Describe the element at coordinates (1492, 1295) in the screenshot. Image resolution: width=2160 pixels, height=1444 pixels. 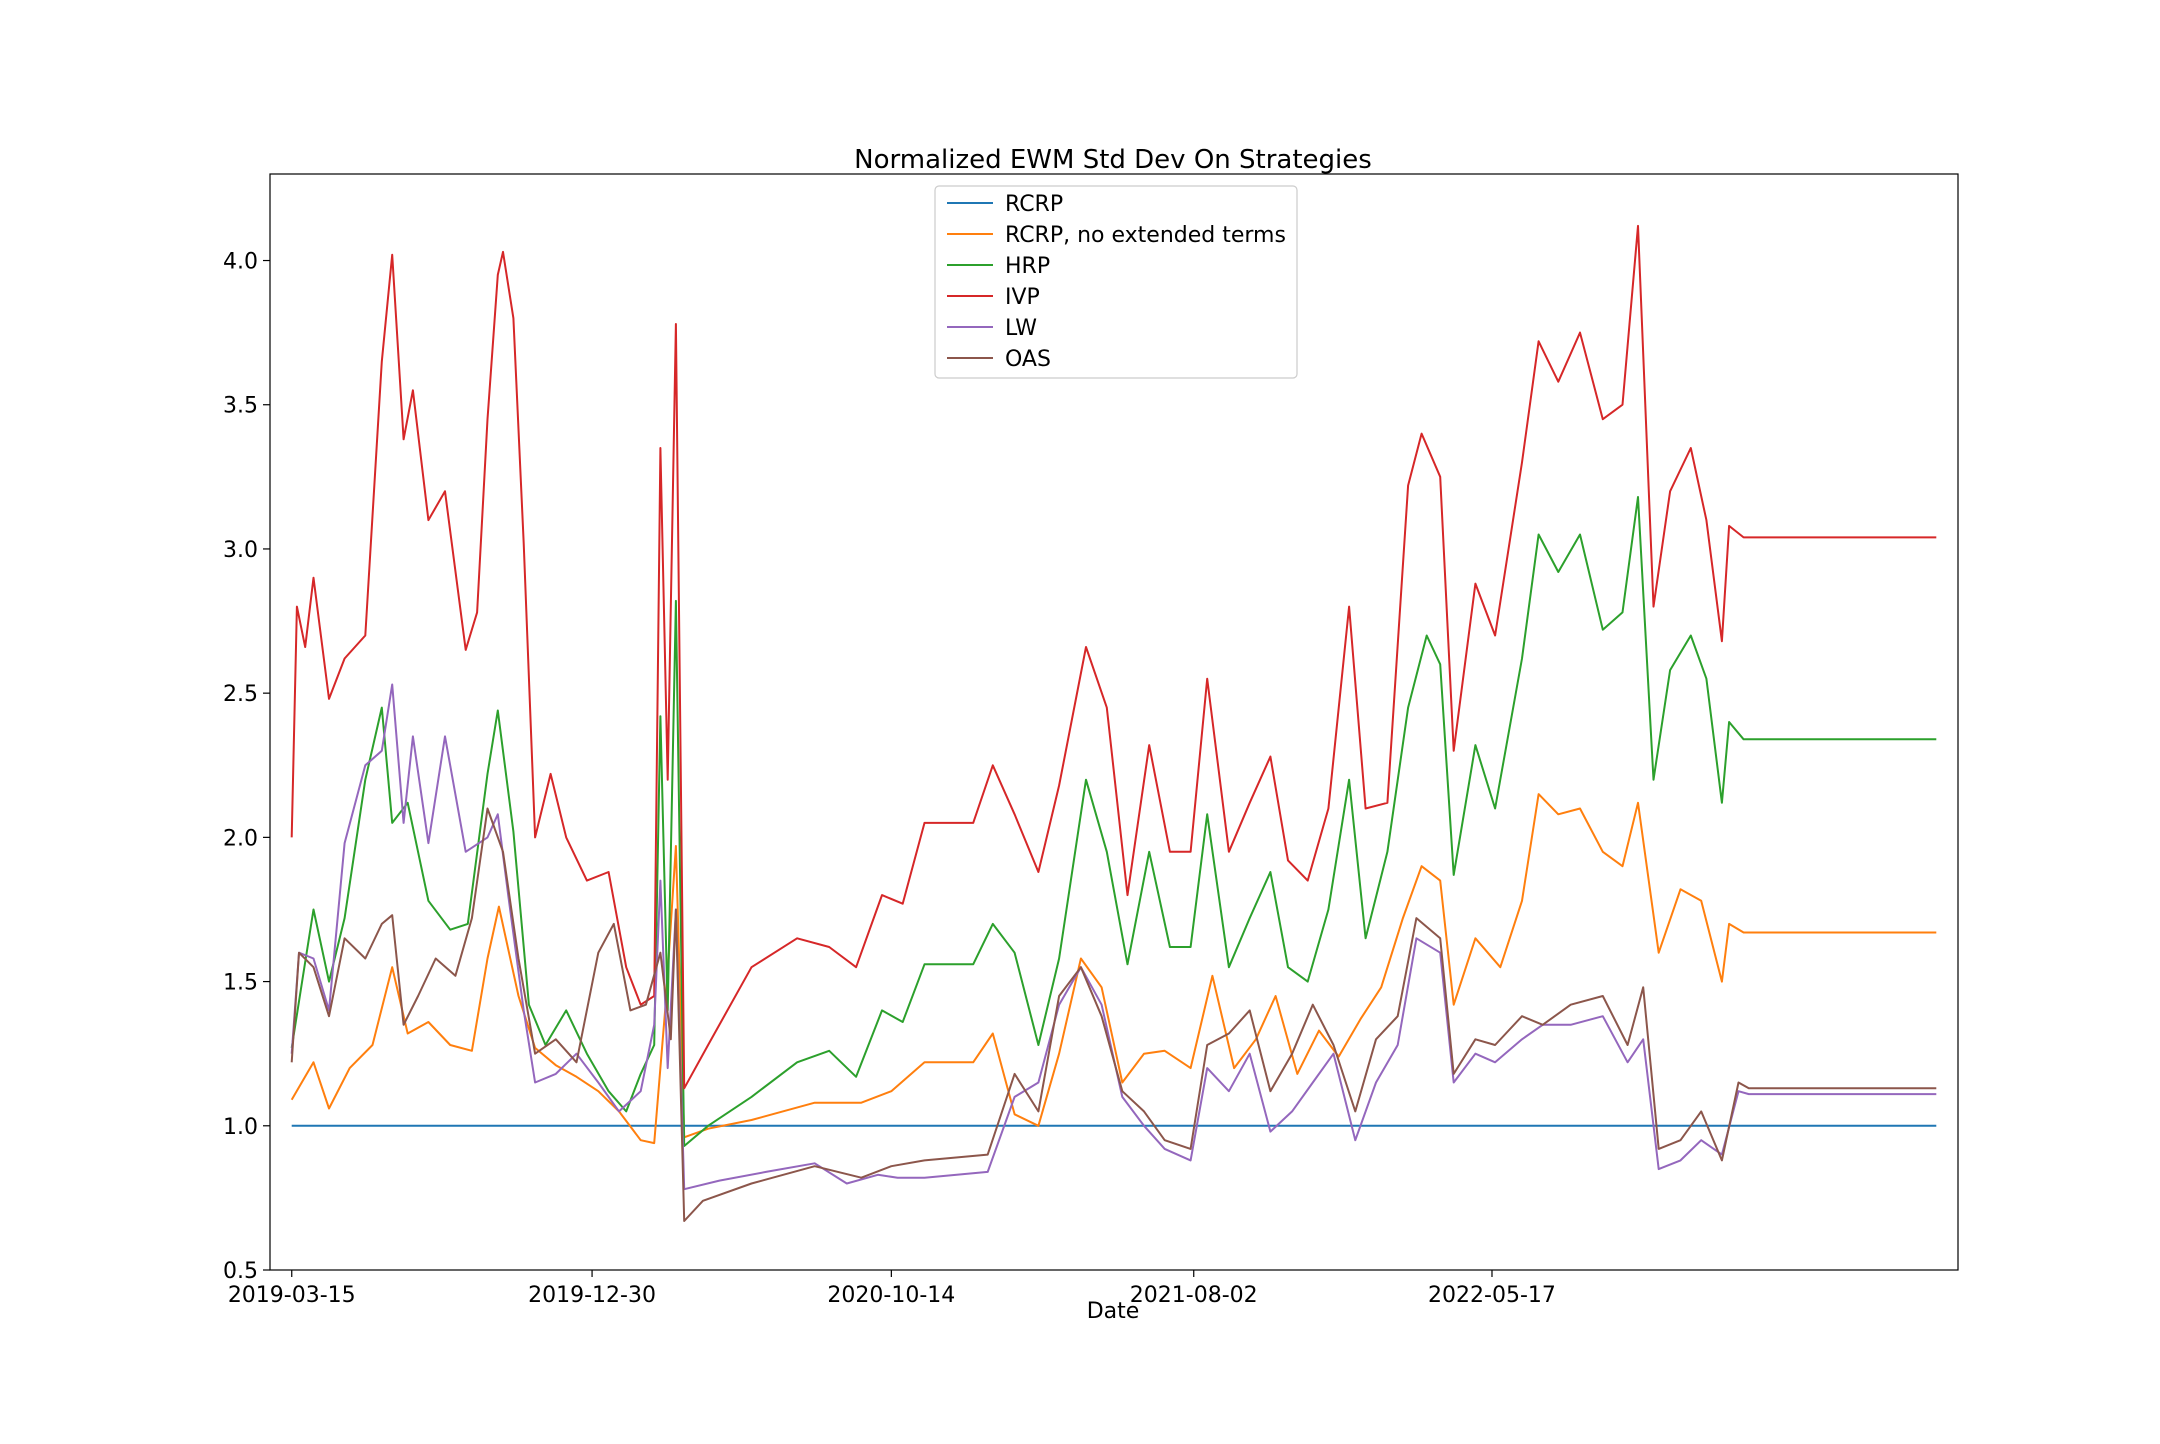
I see `x-tick-label: 2022-05-17` at that location.